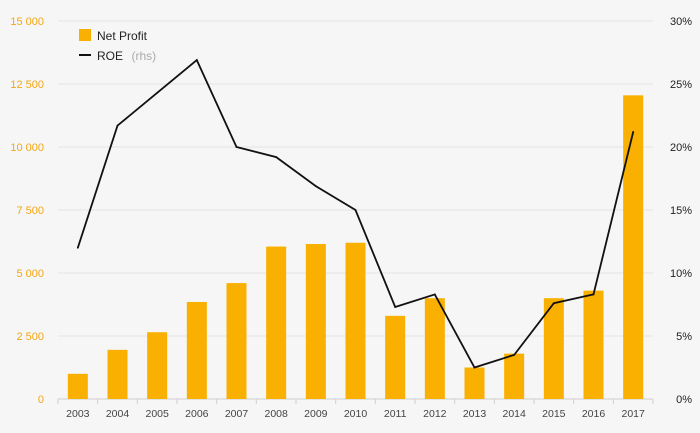 The height and width of the screenshot is (433, 700). Describe the element at coordinates (681, 22) in the screenshot. I see `y-right-tick-label: 30%` at that location.